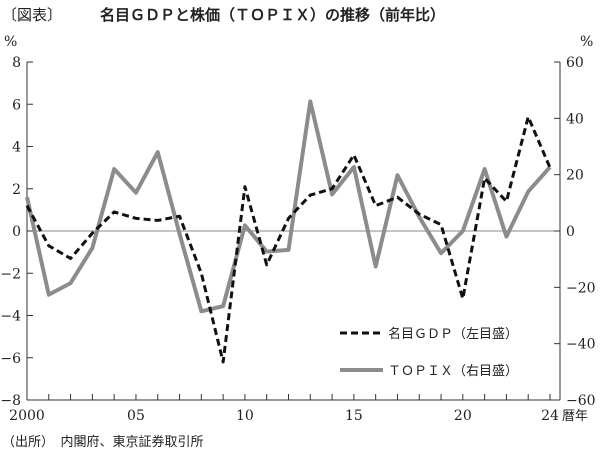 The width and height of the screenshot is (600, 460). I want to click on legend: 名目ＧＤＰ（左目盛） ＴＯＰＩＸ（右目盛）, so click(429, 352).